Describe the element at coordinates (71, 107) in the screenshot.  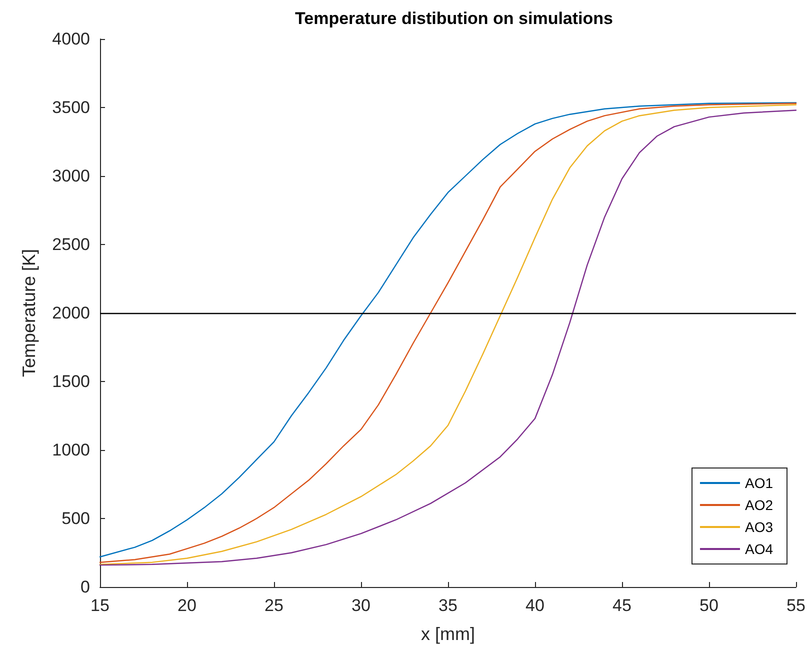
I see `y-tick-label: 3500` at that location.